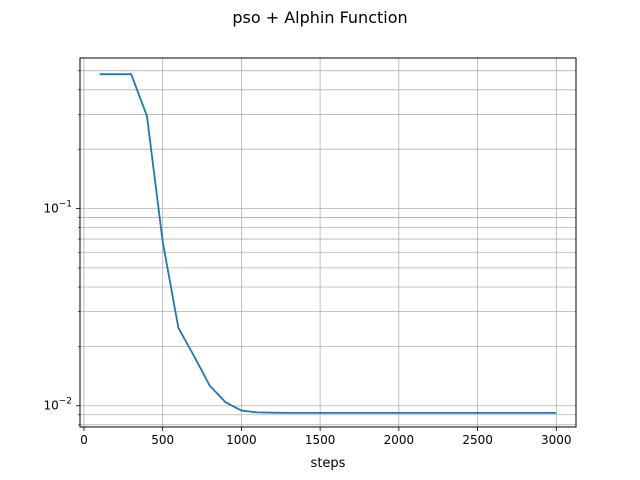 This screenshot has height=480, width=640. I want to click on x-axis-label: steps, so click(328, 463).